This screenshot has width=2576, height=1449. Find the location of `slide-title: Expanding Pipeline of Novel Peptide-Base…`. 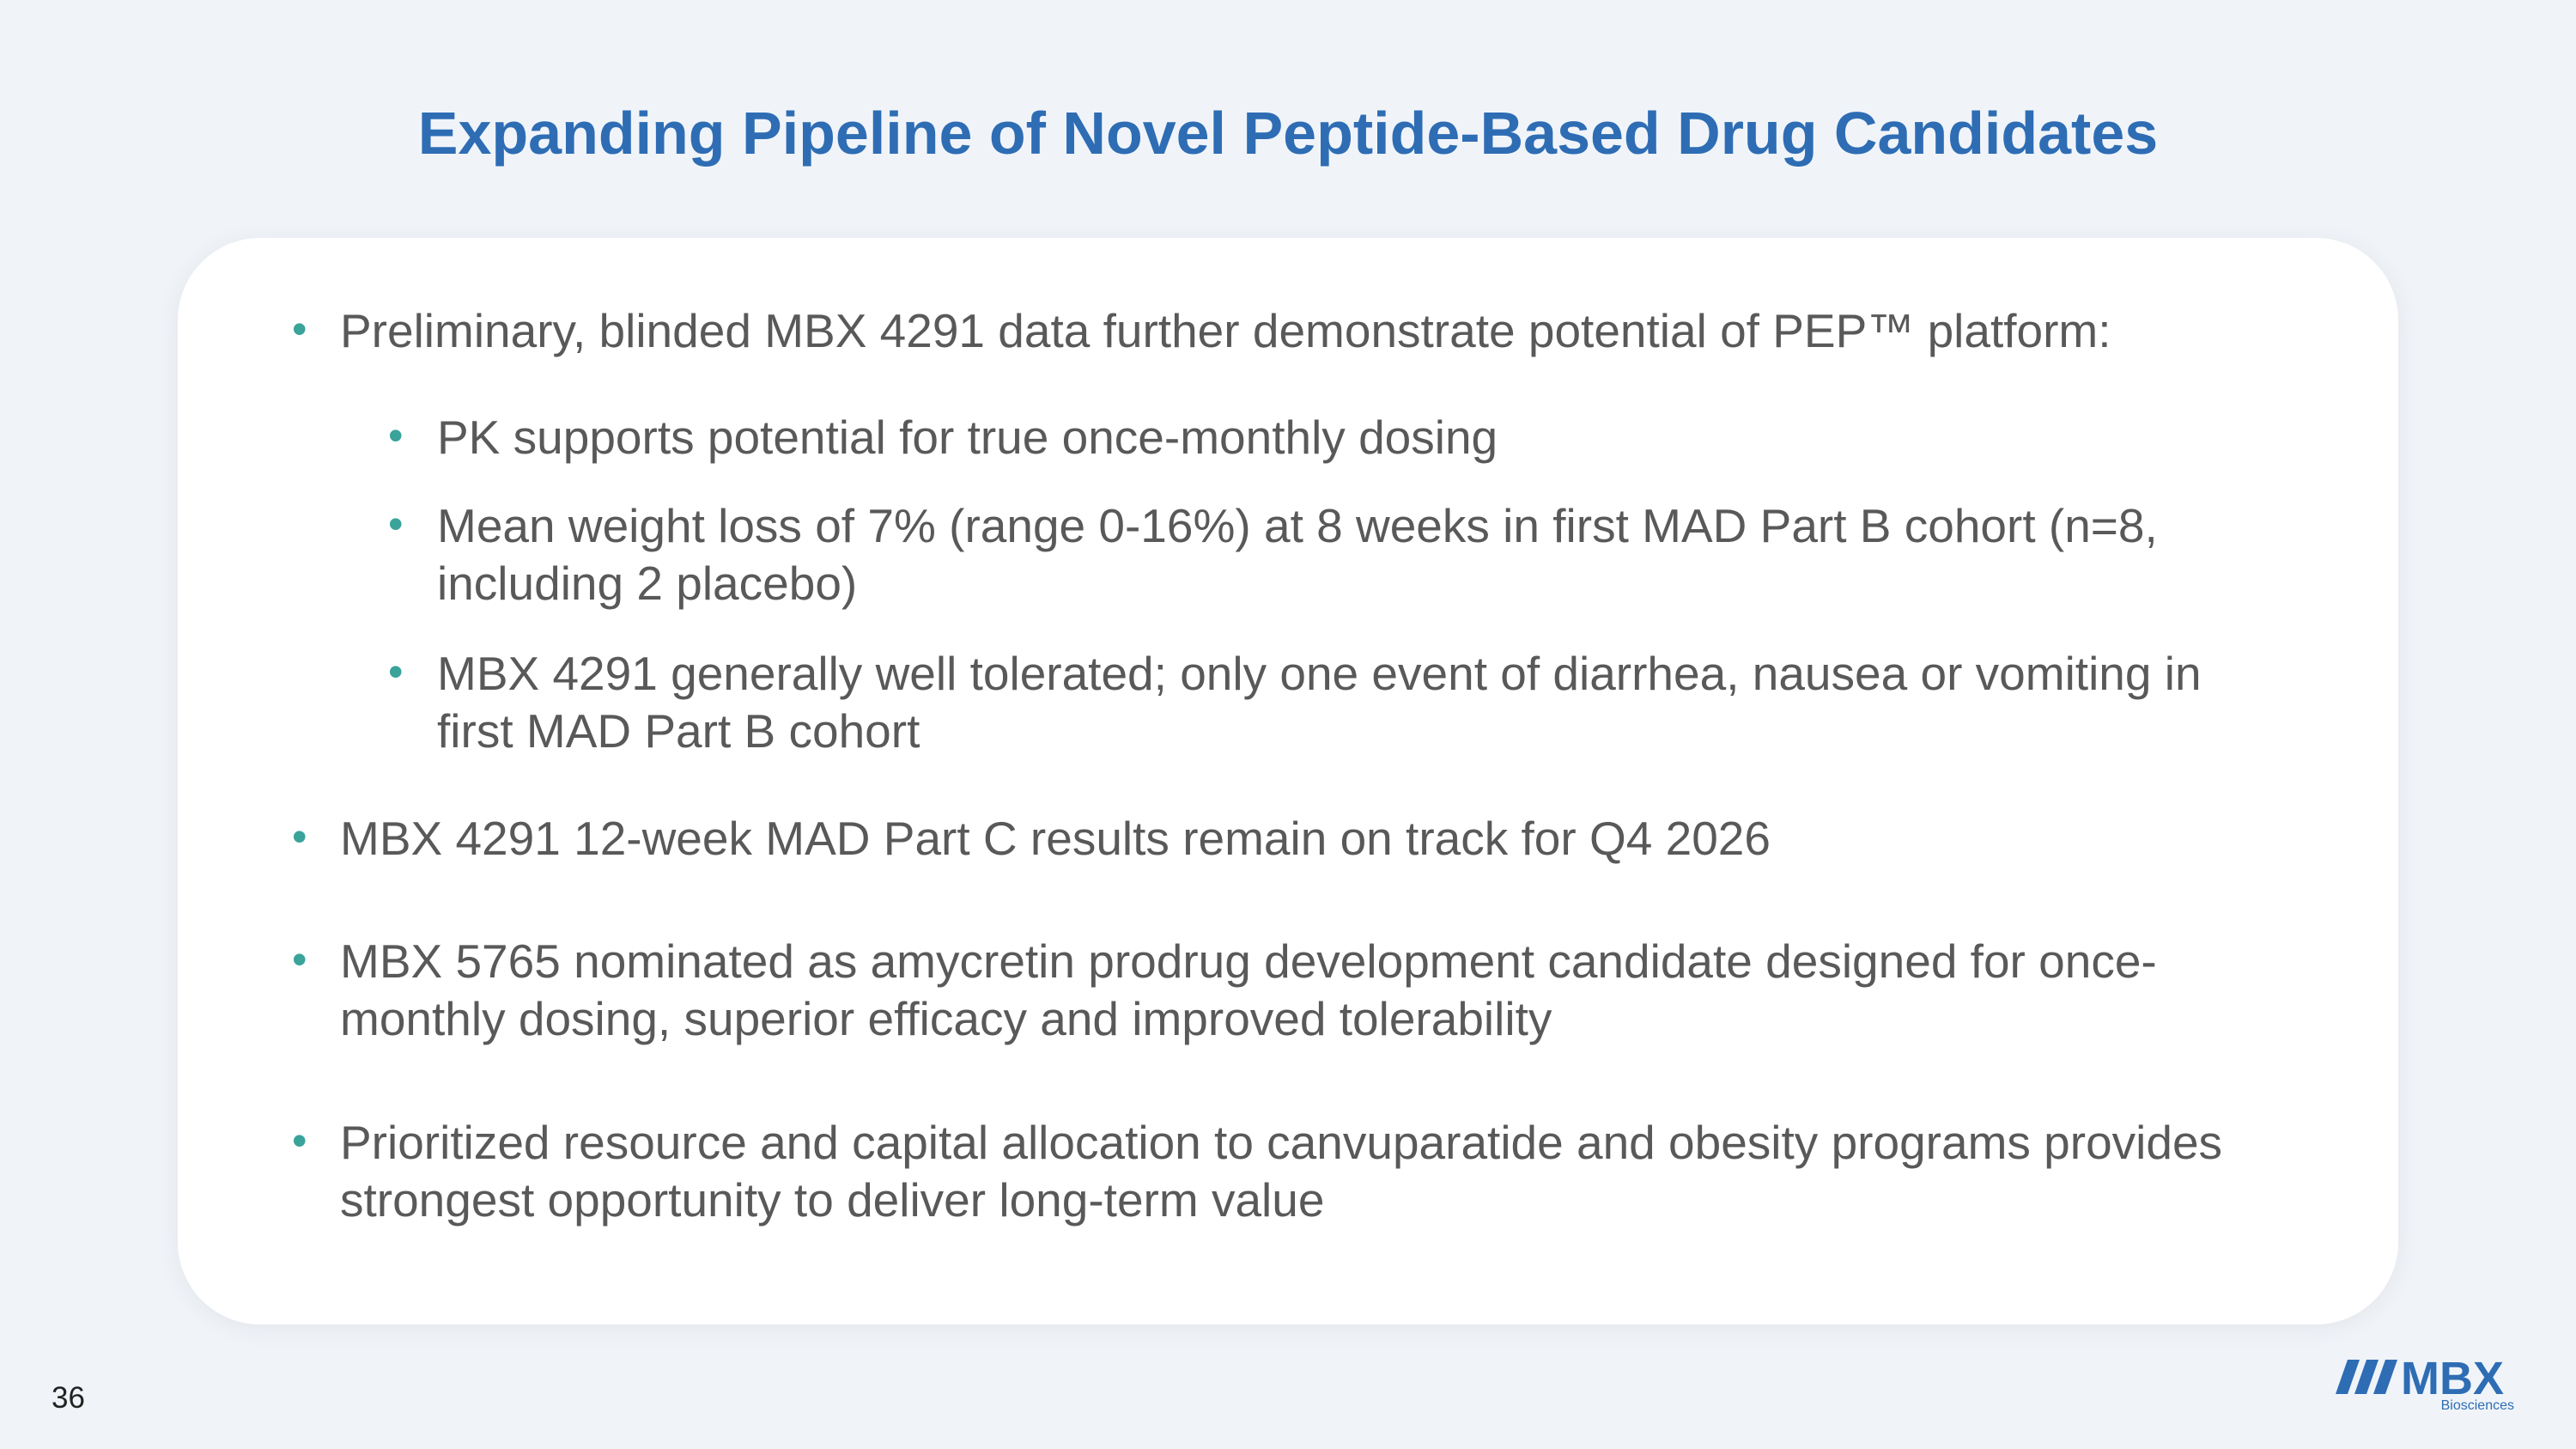

slide-title: Expanding Pipeline of Novel Peptide-Base… is located at coordinates (1288, 133).